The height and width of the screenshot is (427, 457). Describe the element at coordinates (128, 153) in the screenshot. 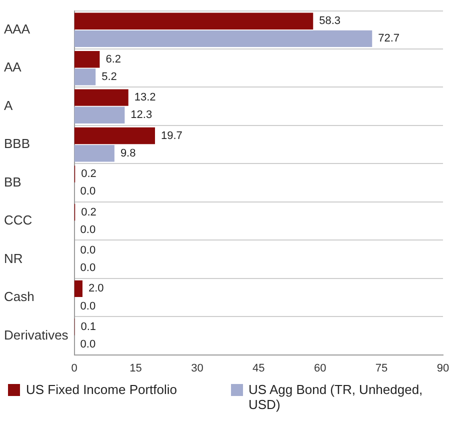

I see `data-label: 9.8` at that location.